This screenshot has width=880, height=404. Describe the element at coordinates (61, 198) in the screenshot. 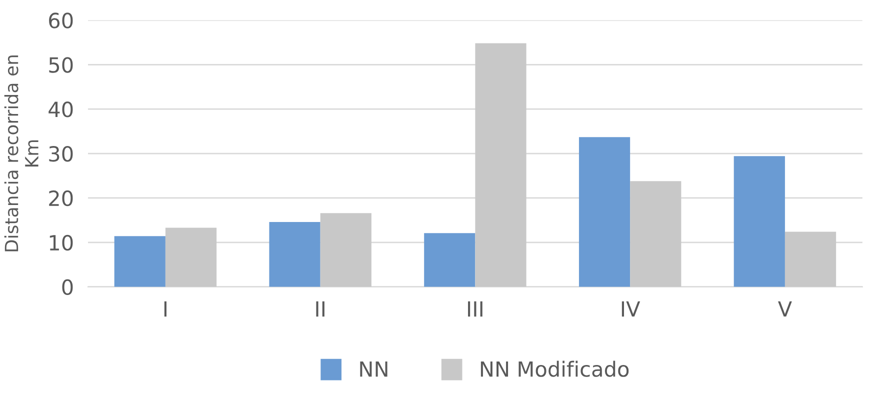

I see `y-tick-label: 20` at that location.